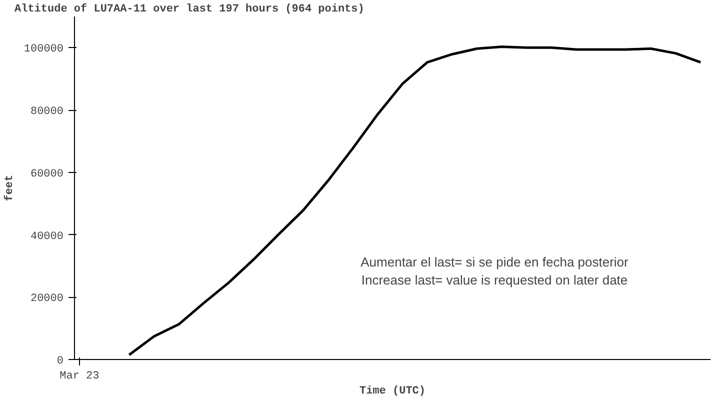  I want to click on y-tick-label: 60000, so click(47, 174).